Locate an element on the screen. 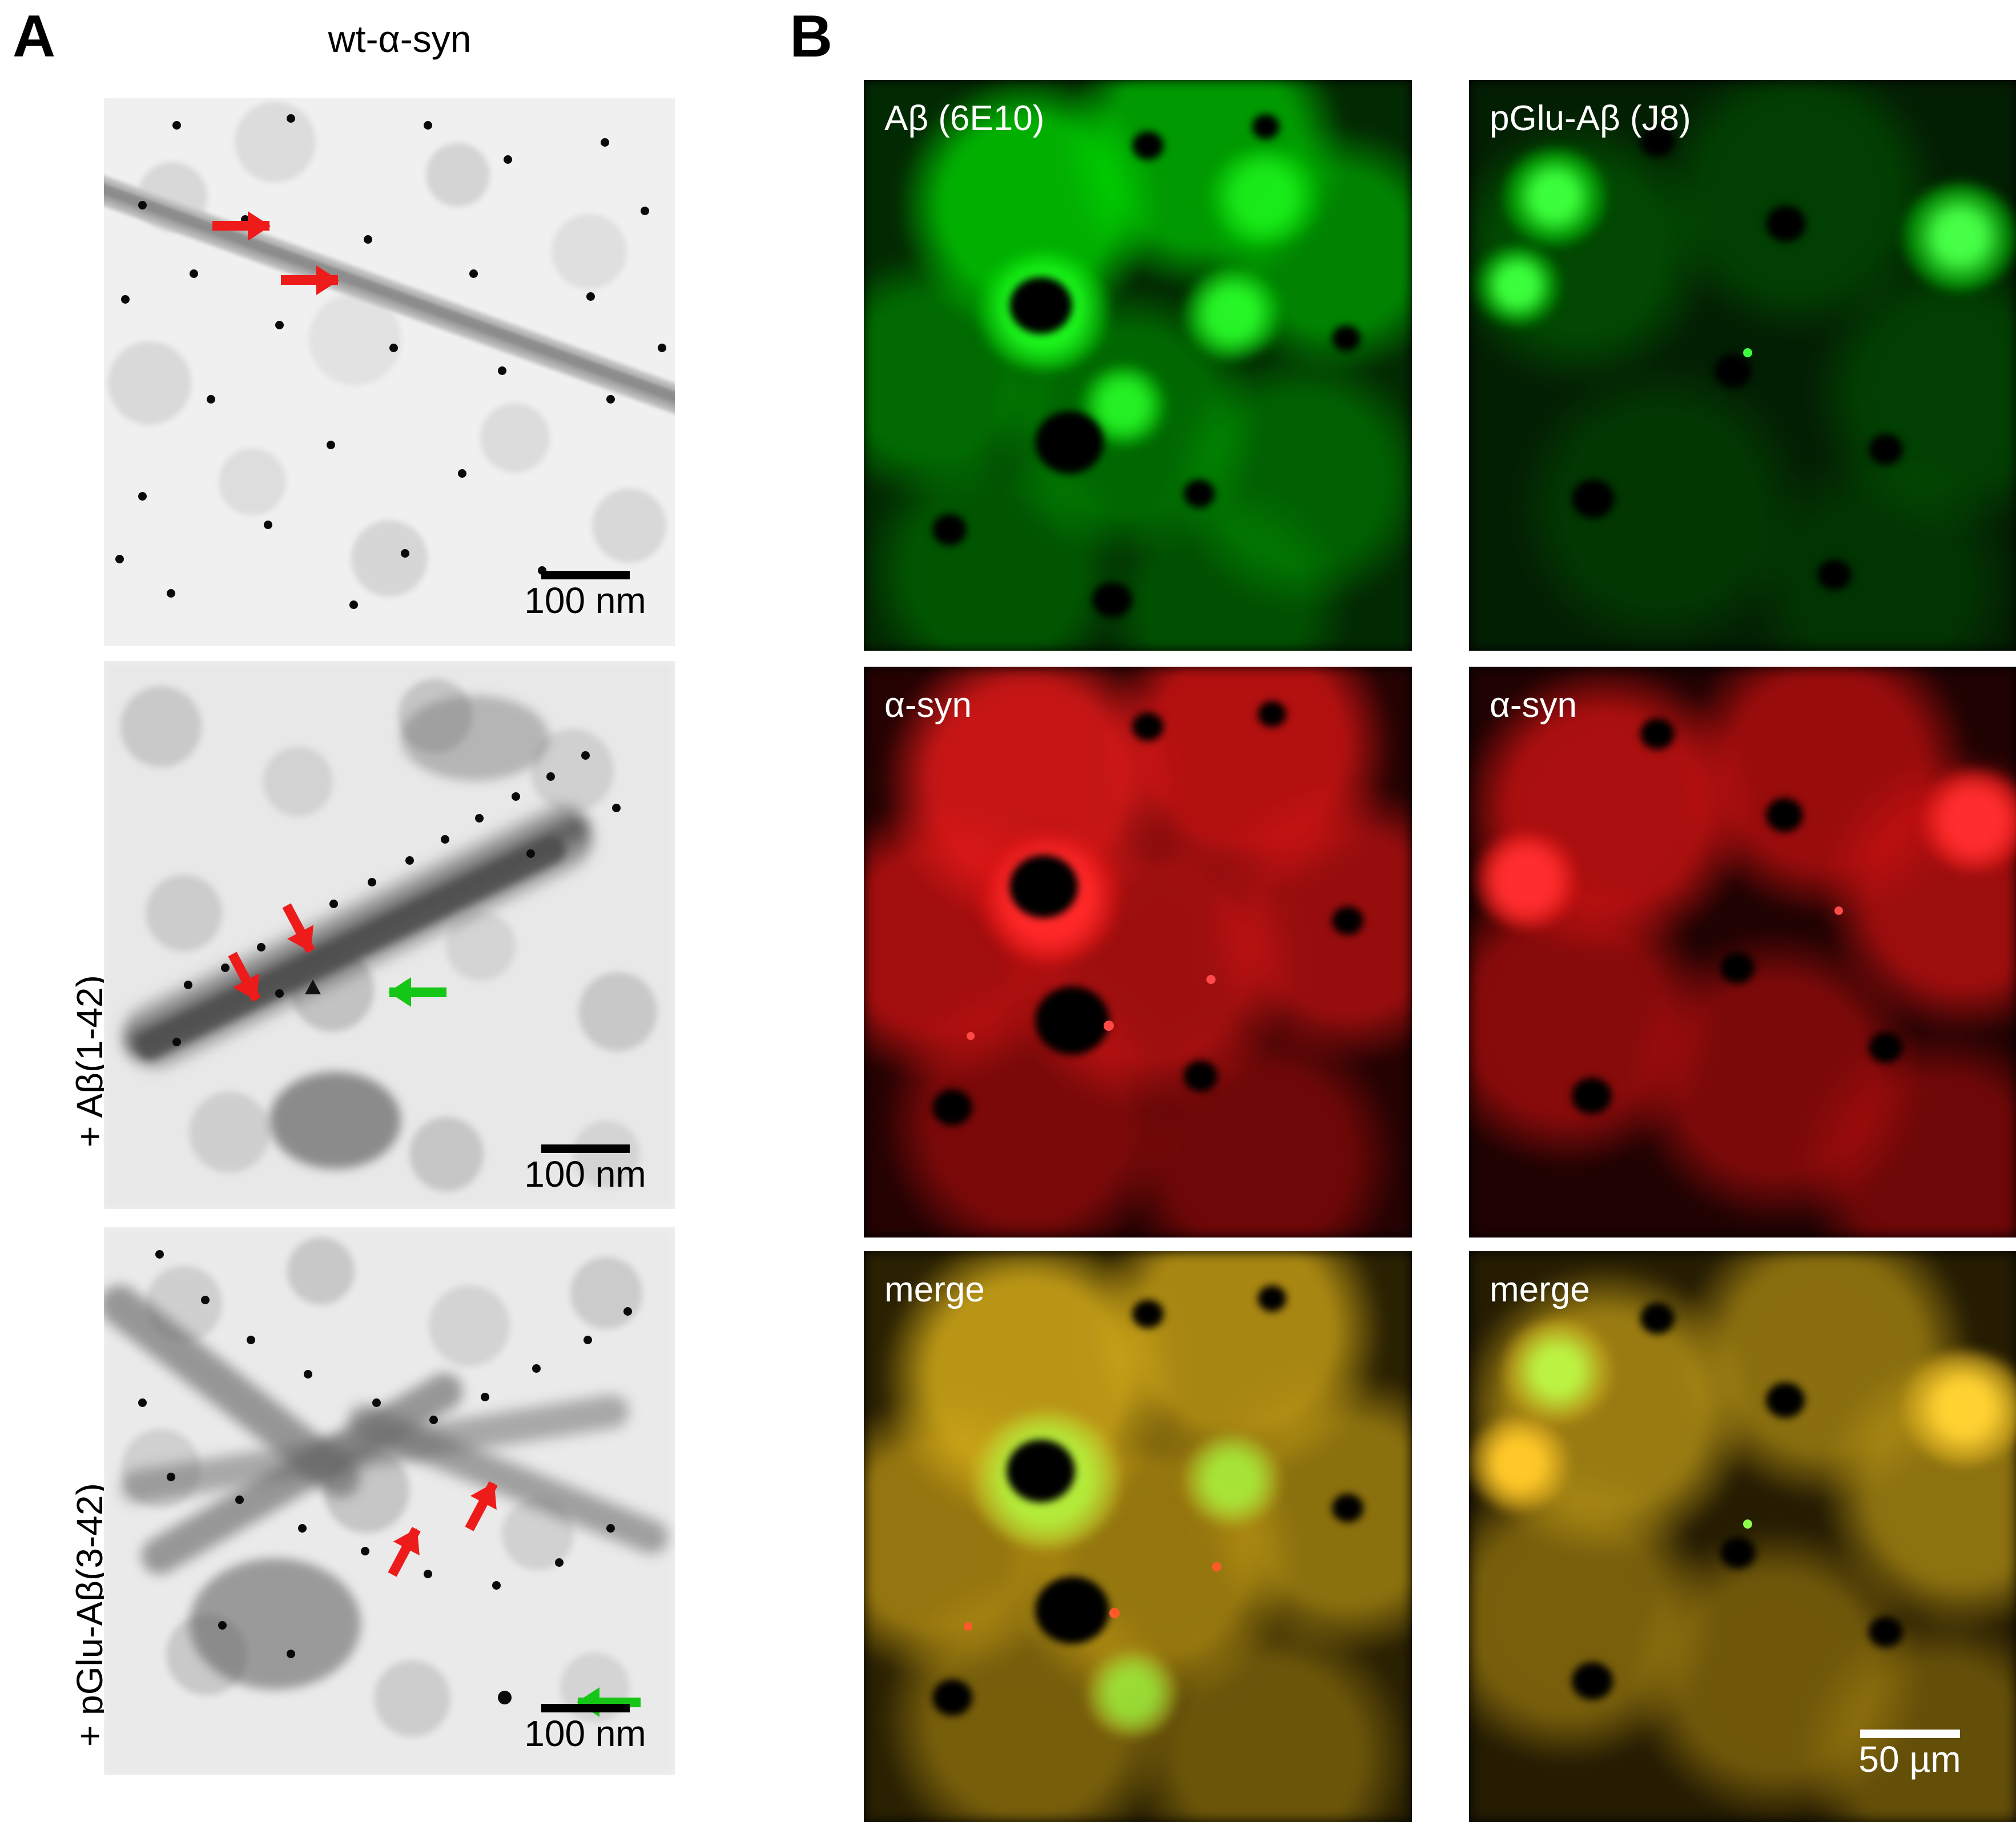 This screenshot has height=1822, width=2016. em-micrograph-wt-asyn is located at coordinates (390, 372).